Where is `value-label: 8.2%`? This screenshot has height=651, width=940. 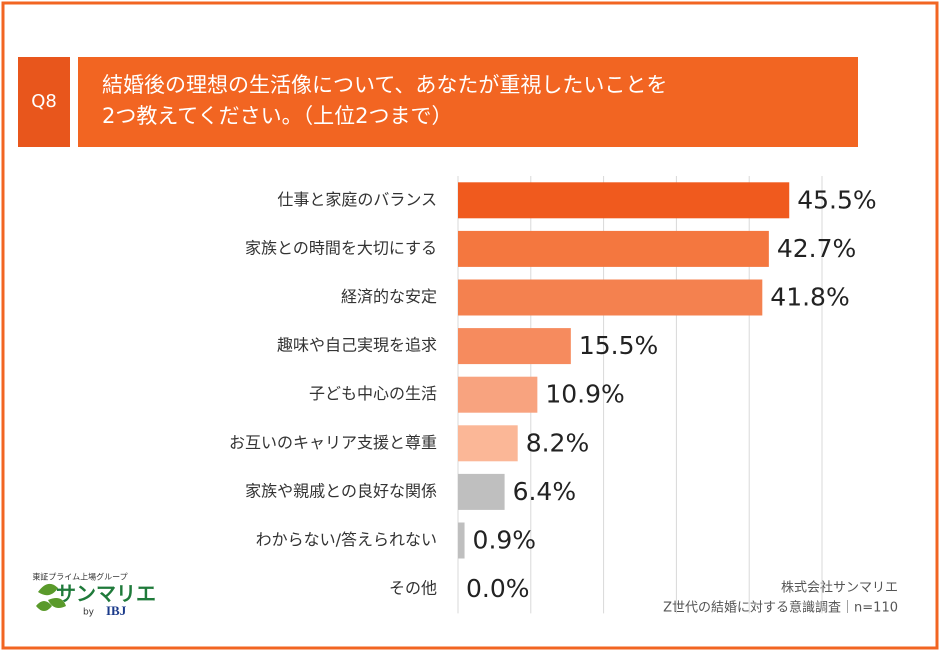
value-label: 8.2% is located at coordinates (558, 442).